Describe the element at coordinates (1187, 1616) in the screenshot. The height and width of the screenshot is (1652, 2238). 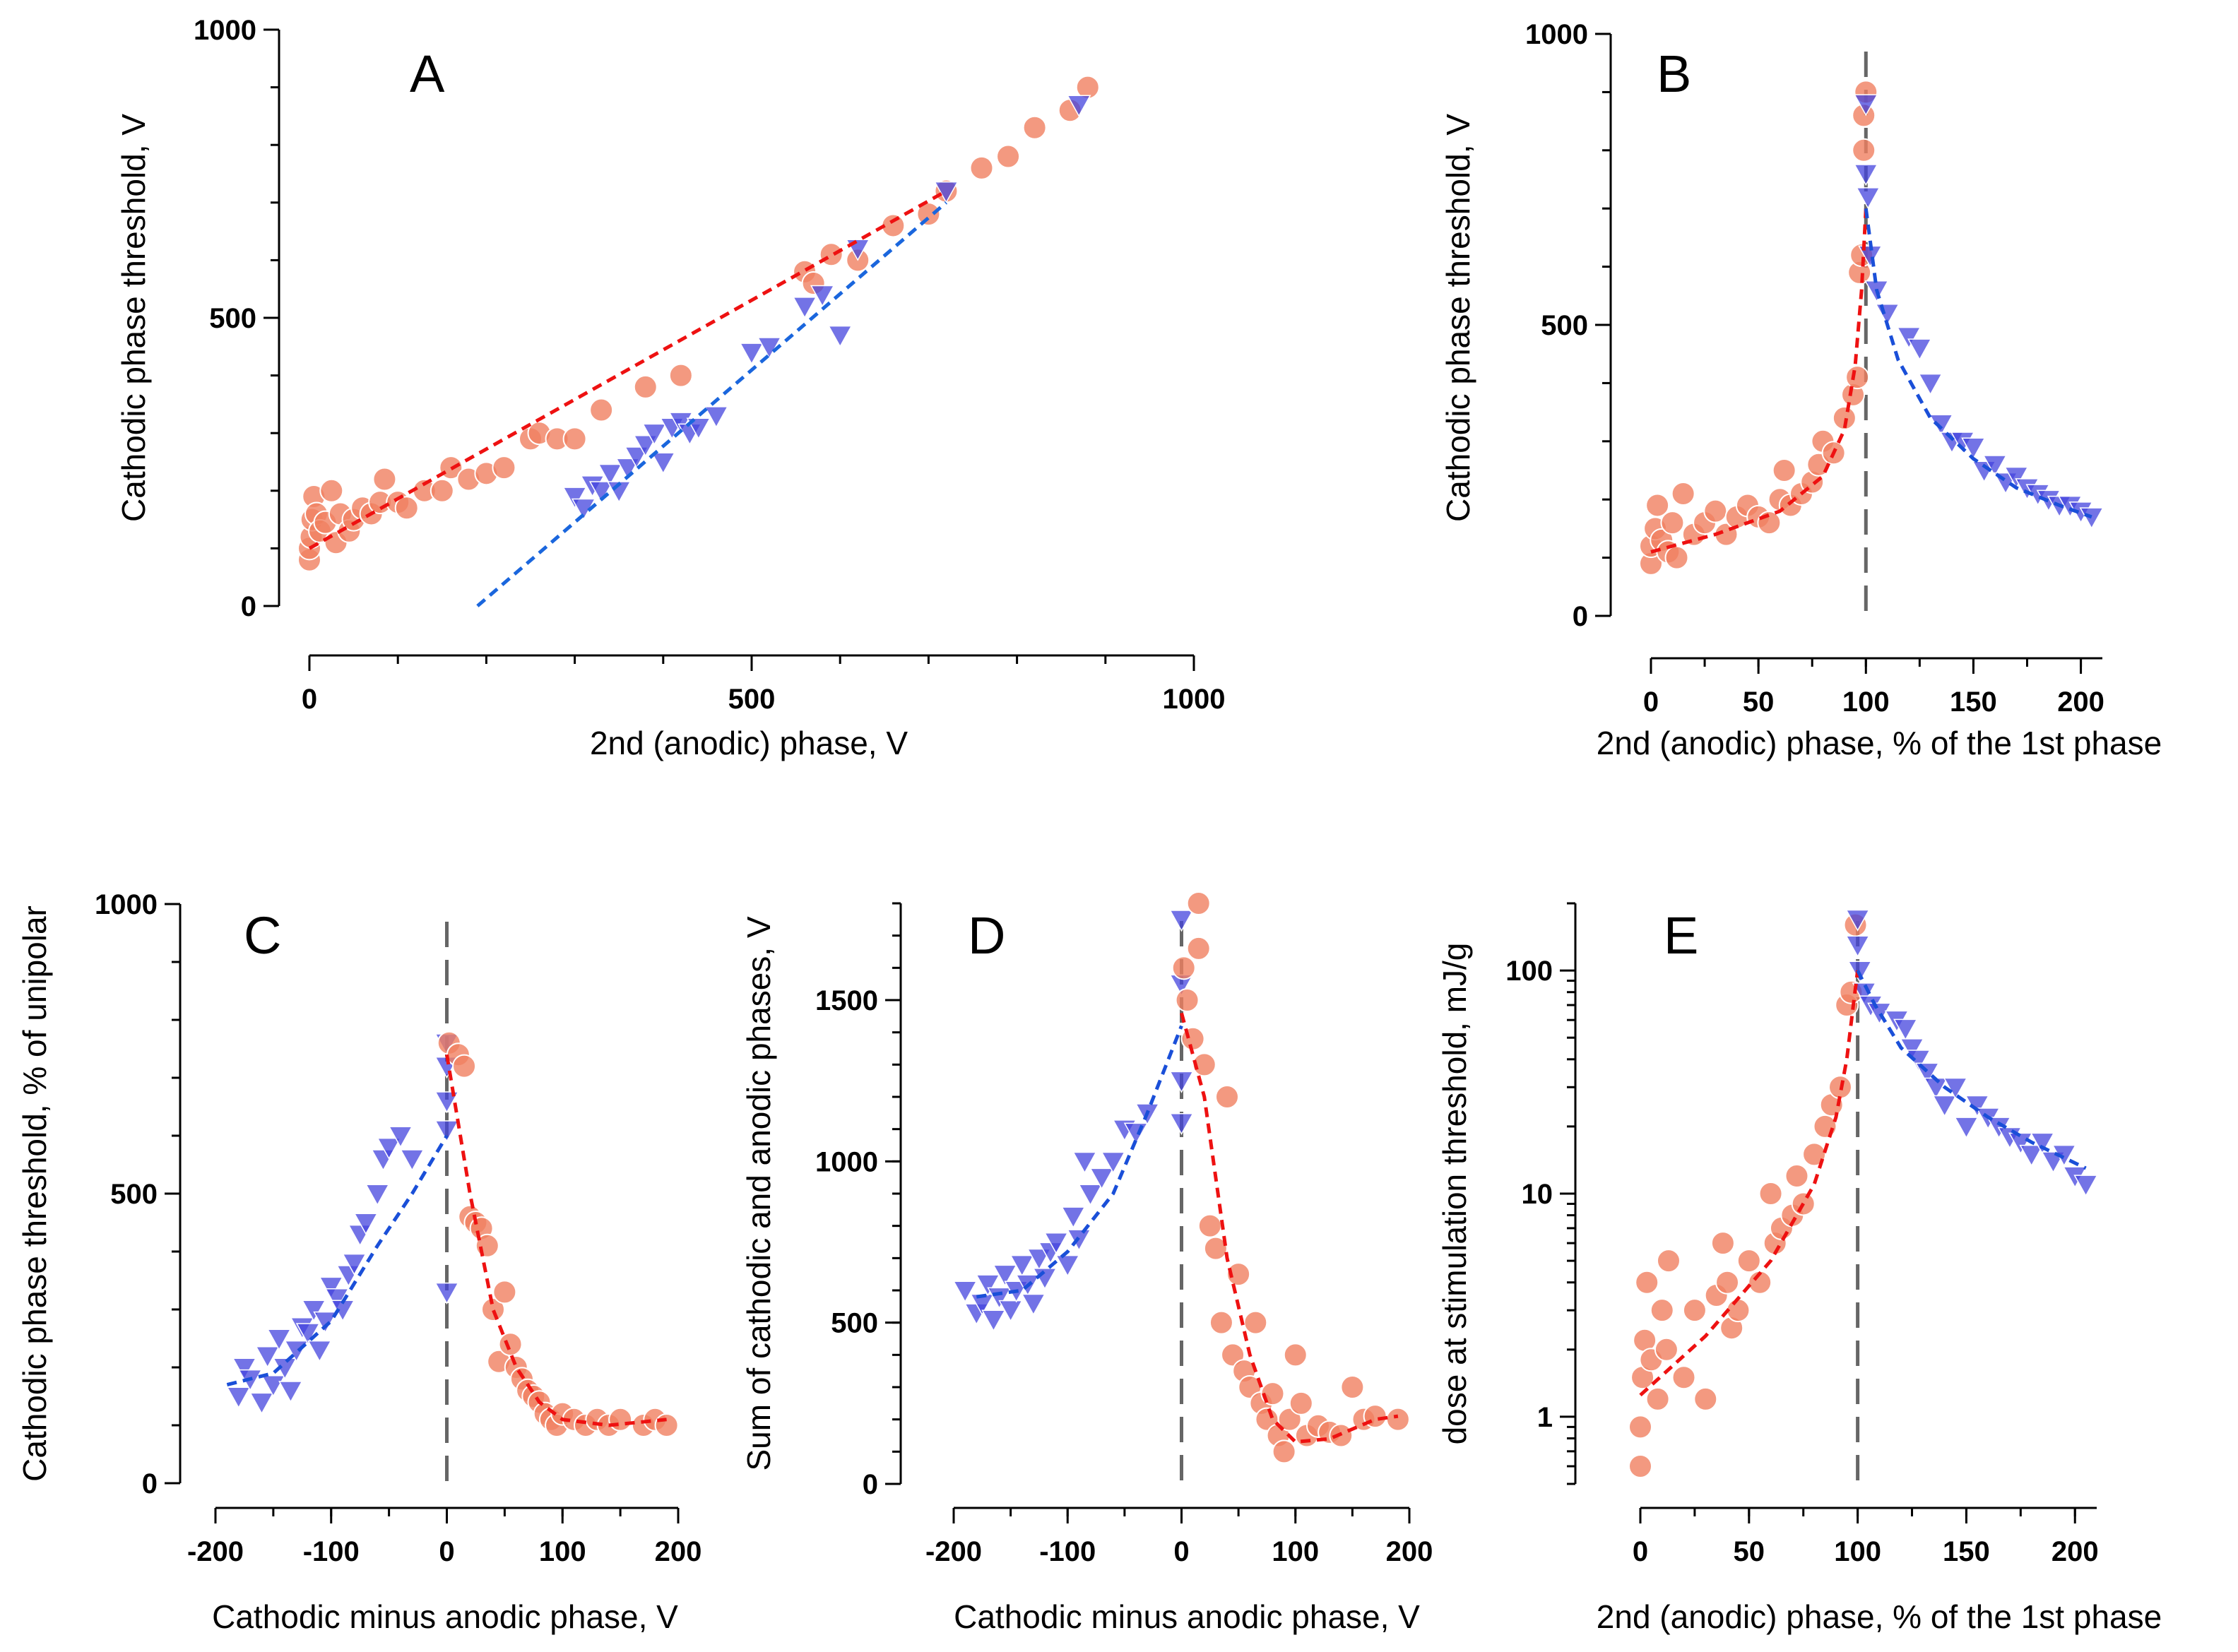
I see `x-axis-title-d: Cathodic minus anodic phase, V` at that location.